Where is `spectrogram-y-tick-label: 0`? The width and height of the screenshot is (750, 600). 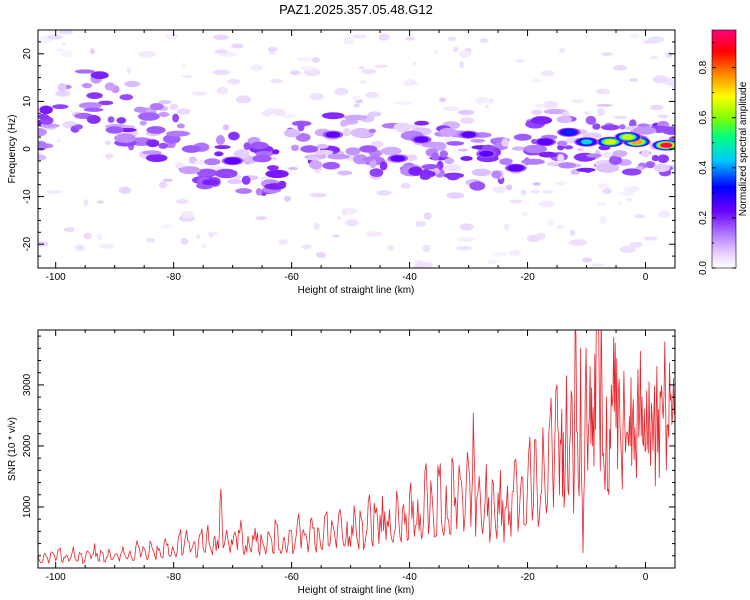
spectrogram-y-tick-label: 0 is located at coordinates (27, 149).